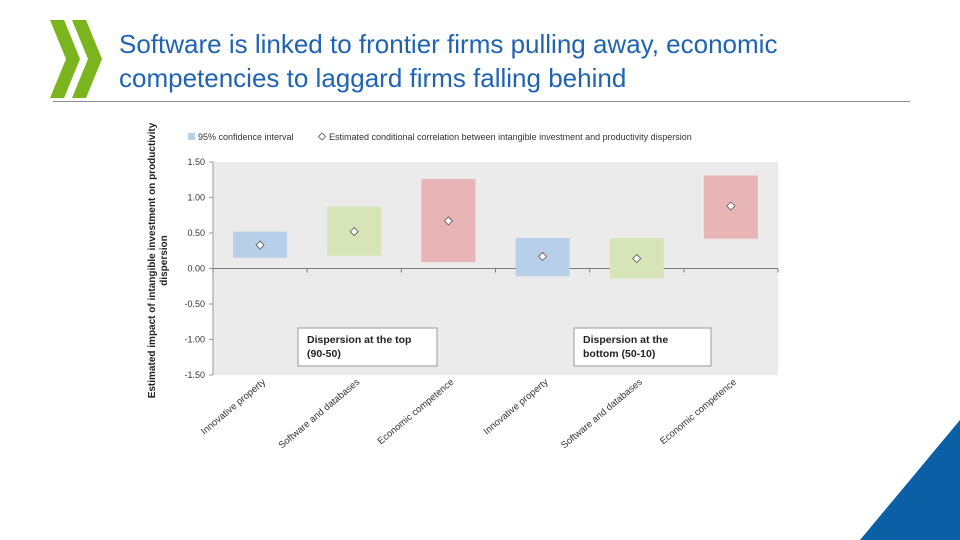 The image size is (960, 540). Describe the element at coordinates (910, 480) in the screenshot. I see `corner-decoration` at that location.